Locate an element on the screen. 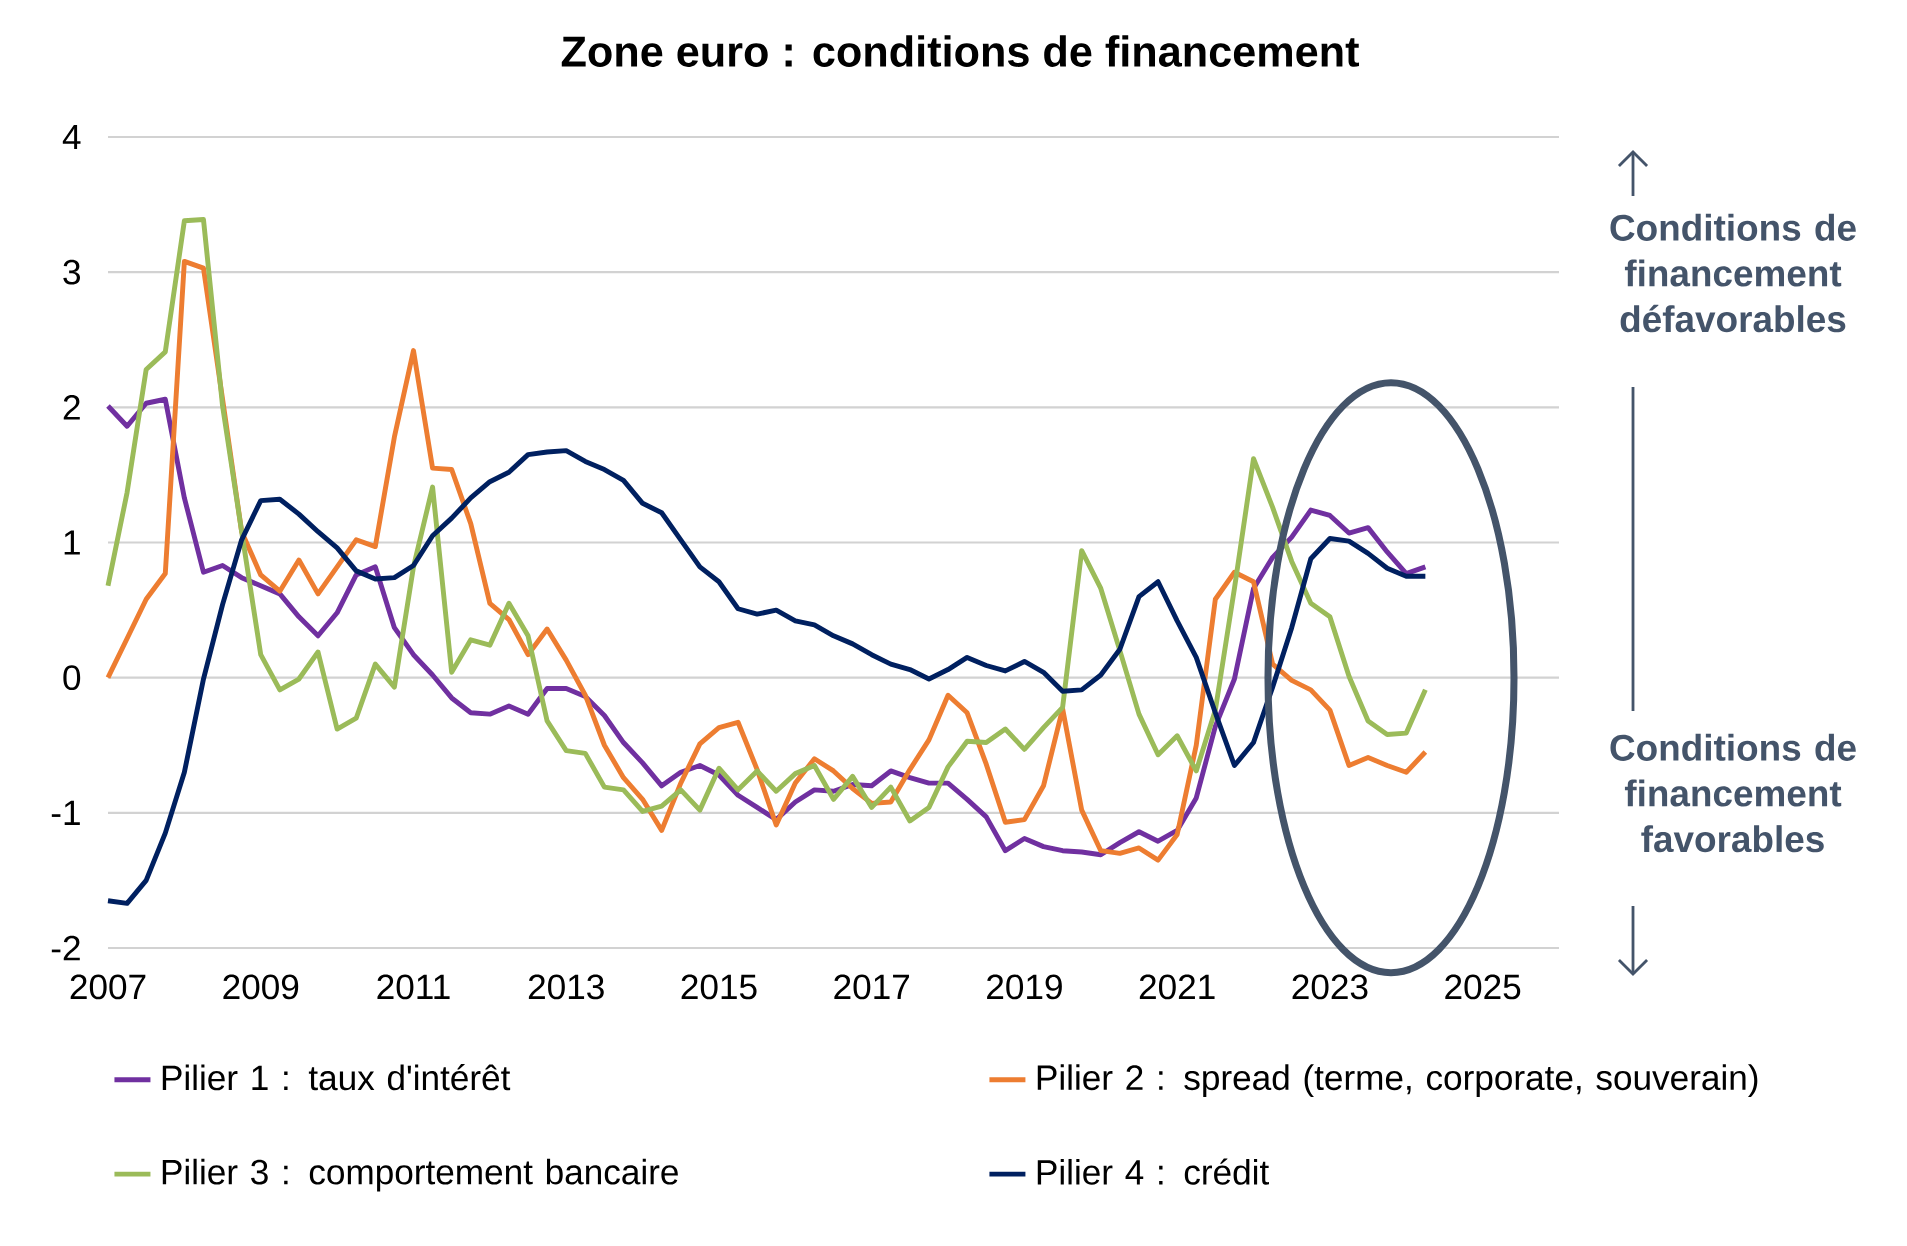  legend-label: Pilier 1 : taux d'intérêt is located at coordinates (336, 1077).